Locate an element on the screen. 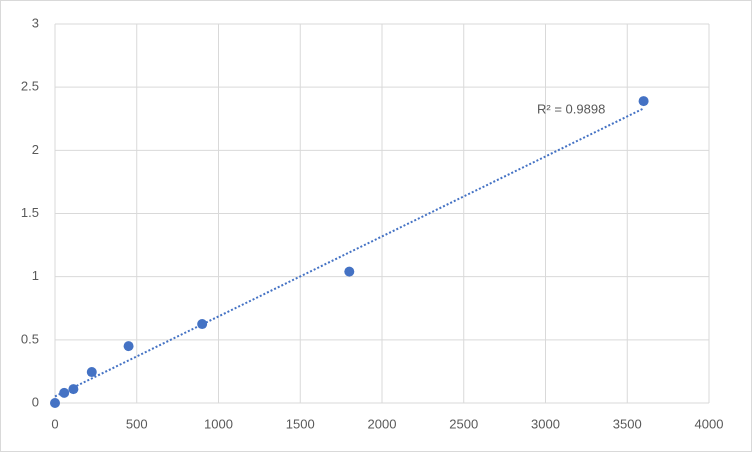 This screenshot has height=452, width=752. x-tick-label: 500 is located at coordinates (137, 423).